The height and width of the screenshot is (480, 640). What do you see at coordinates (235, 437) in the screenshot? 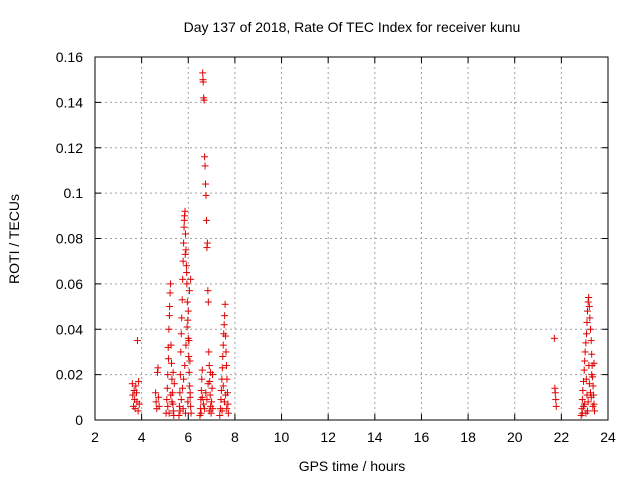
I see `x-tick-label: 8` at bounding box center [235, 437].